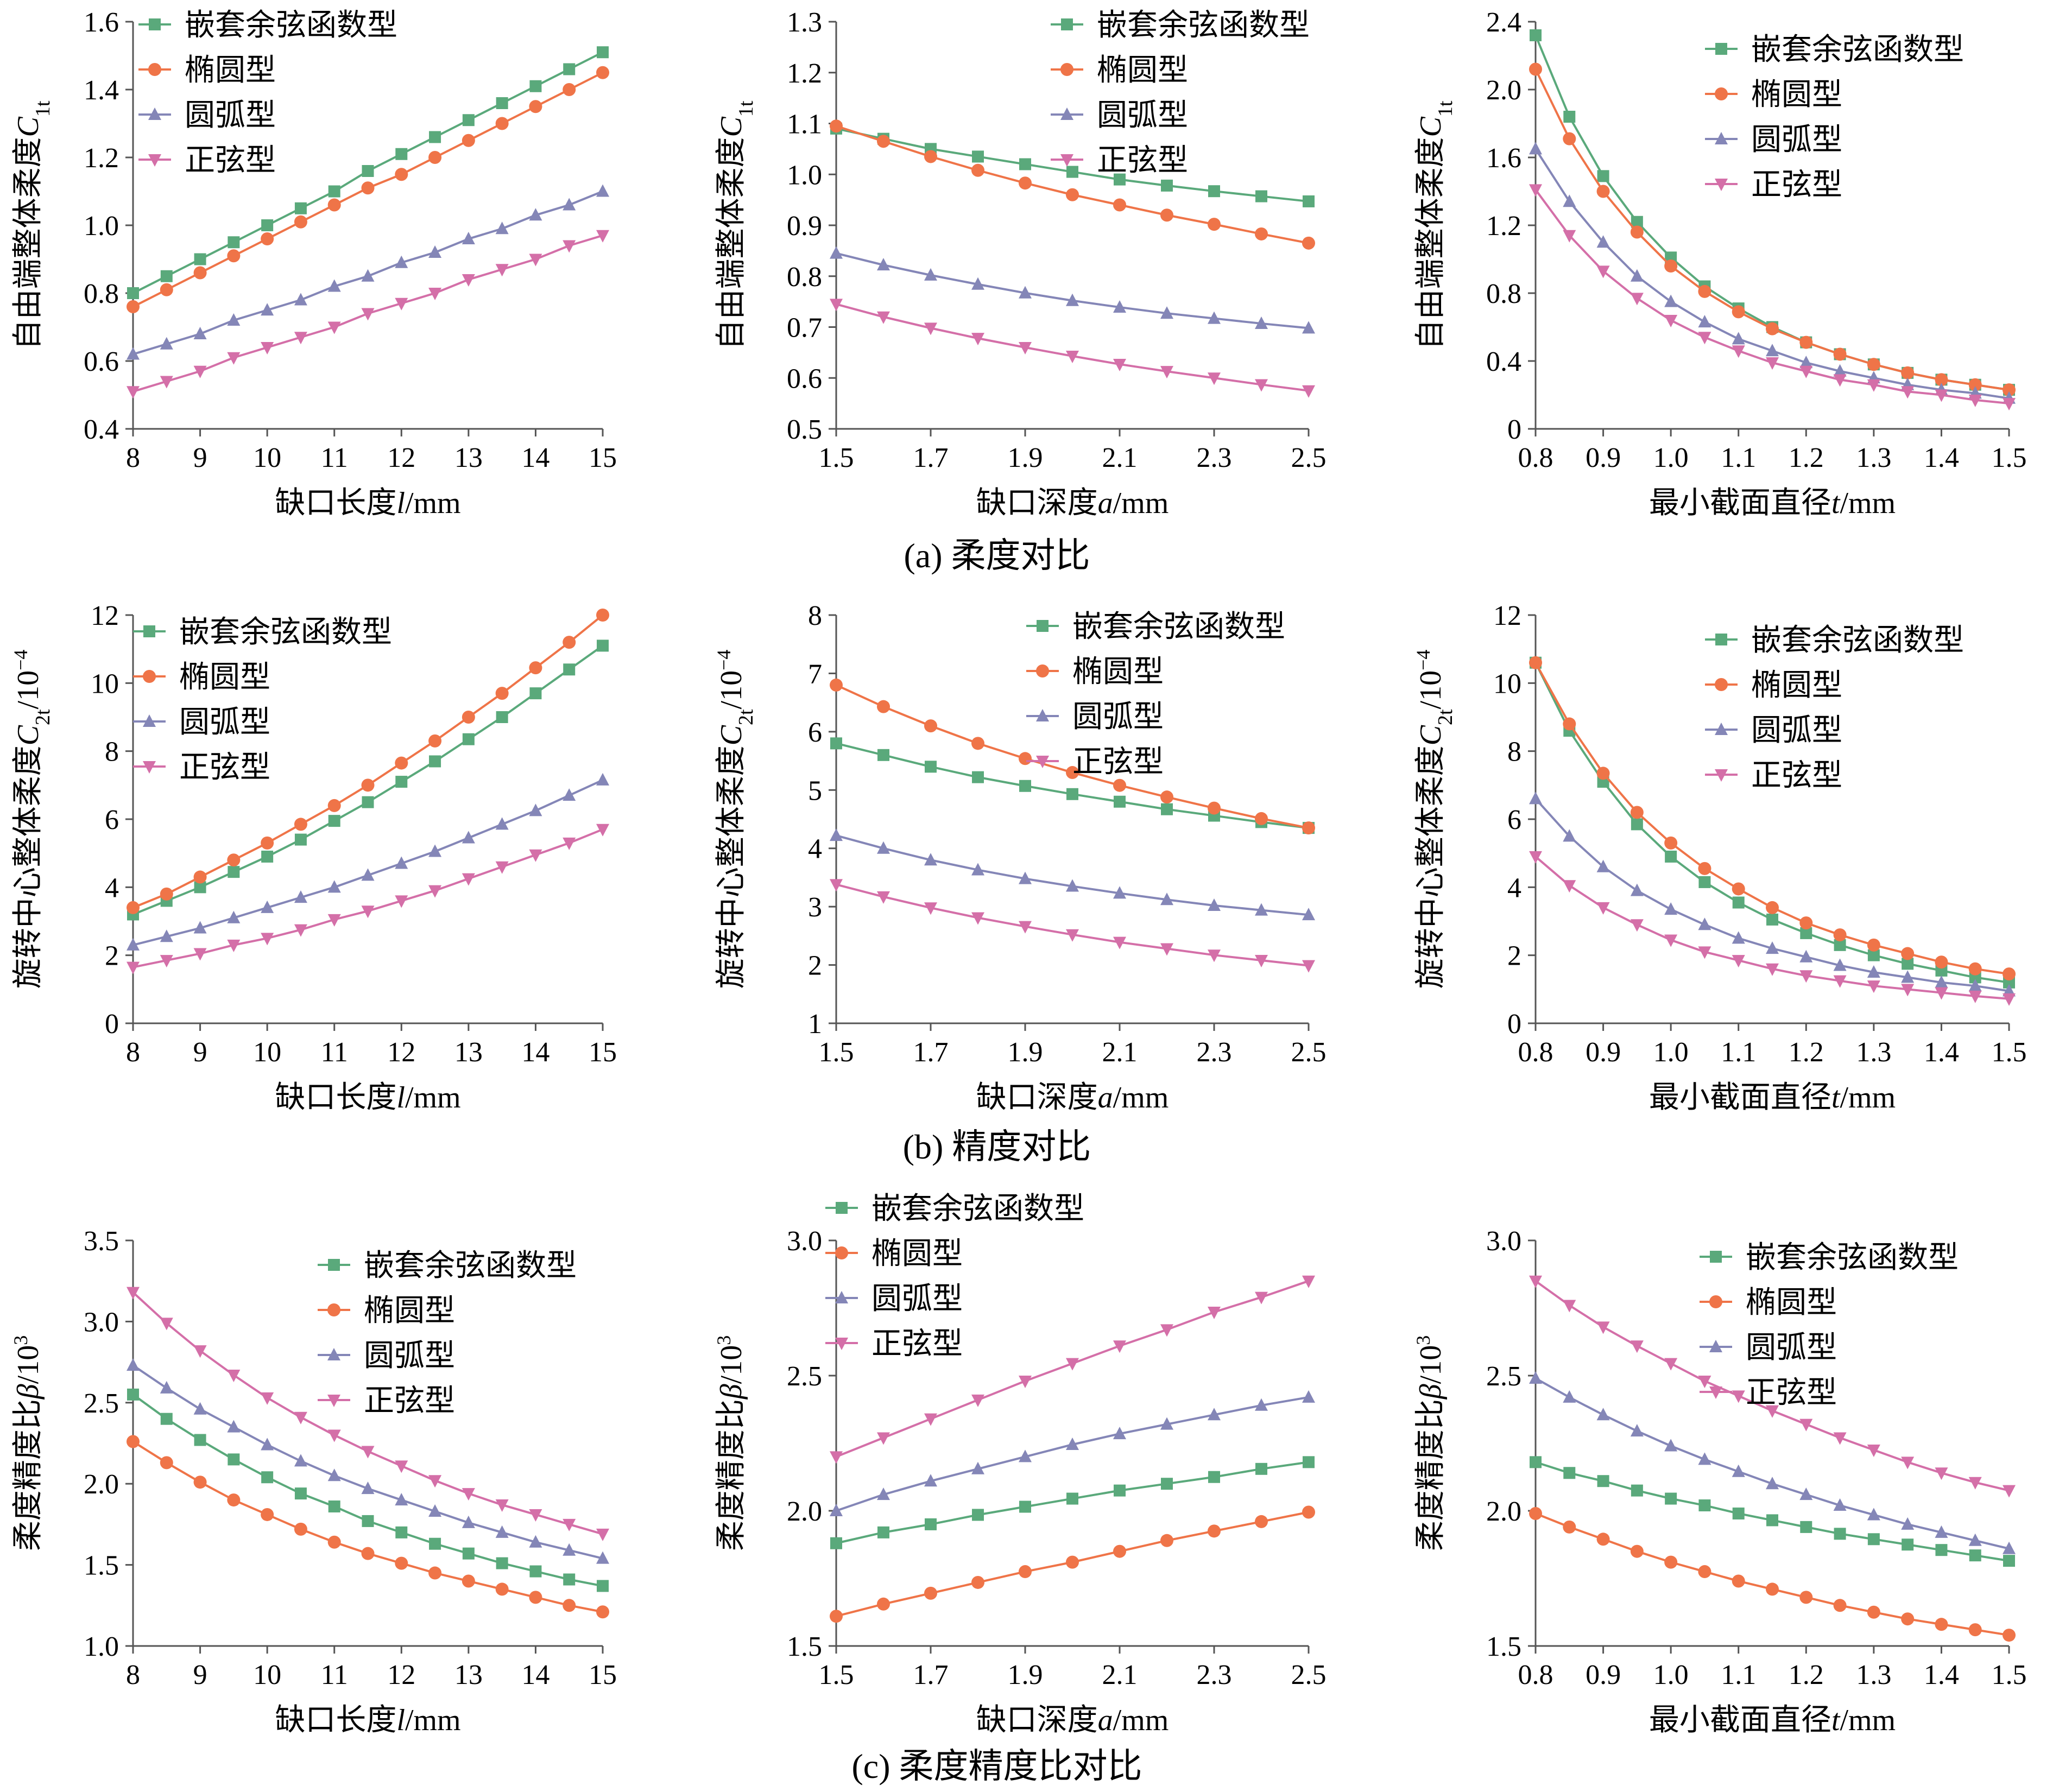 The height and width of the screenshot is (1792, 2059). Describe the element at coordinates (102, 22) in the screenshot. I see `y-tick-label: 1.6` at that location.